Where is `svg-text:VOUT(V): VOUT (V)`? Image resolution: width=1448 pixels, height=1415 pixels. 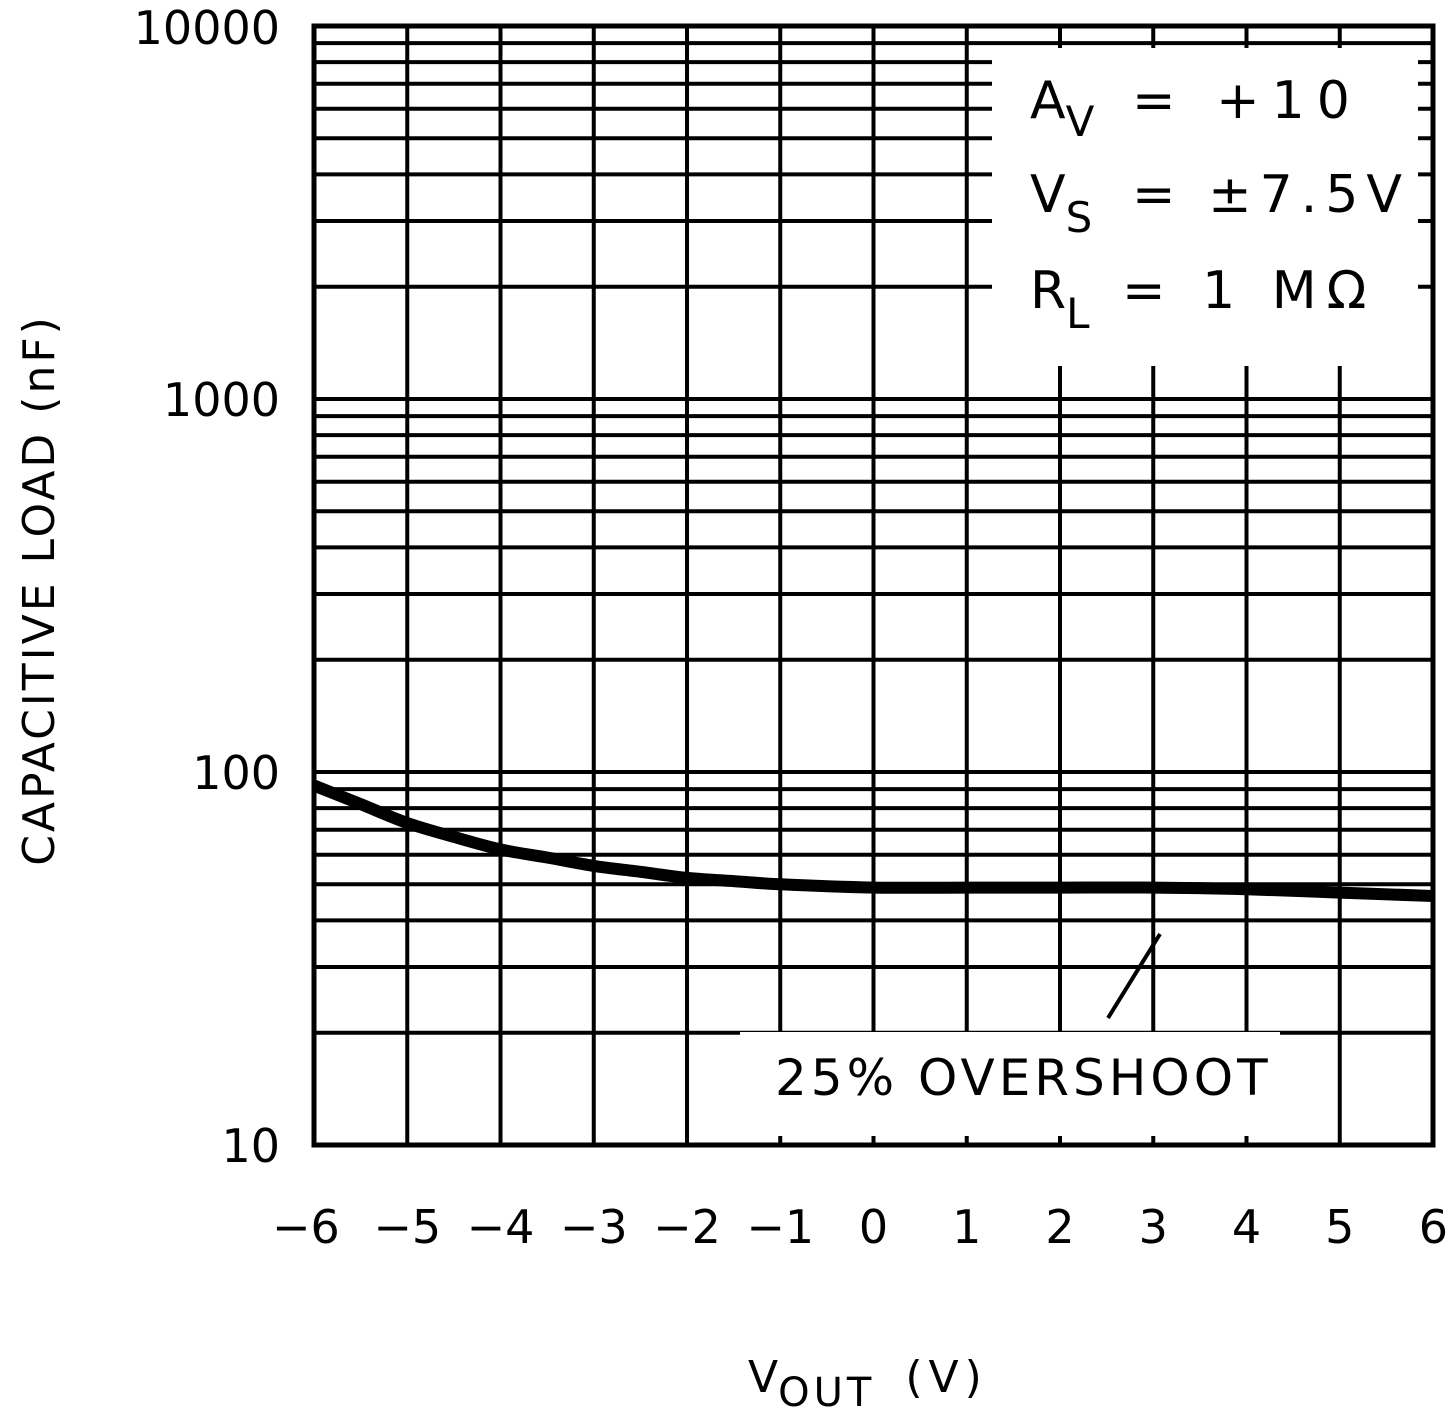
svg-text:VOUT(V): VOUT (V) is located at coordinates (868, 1383).